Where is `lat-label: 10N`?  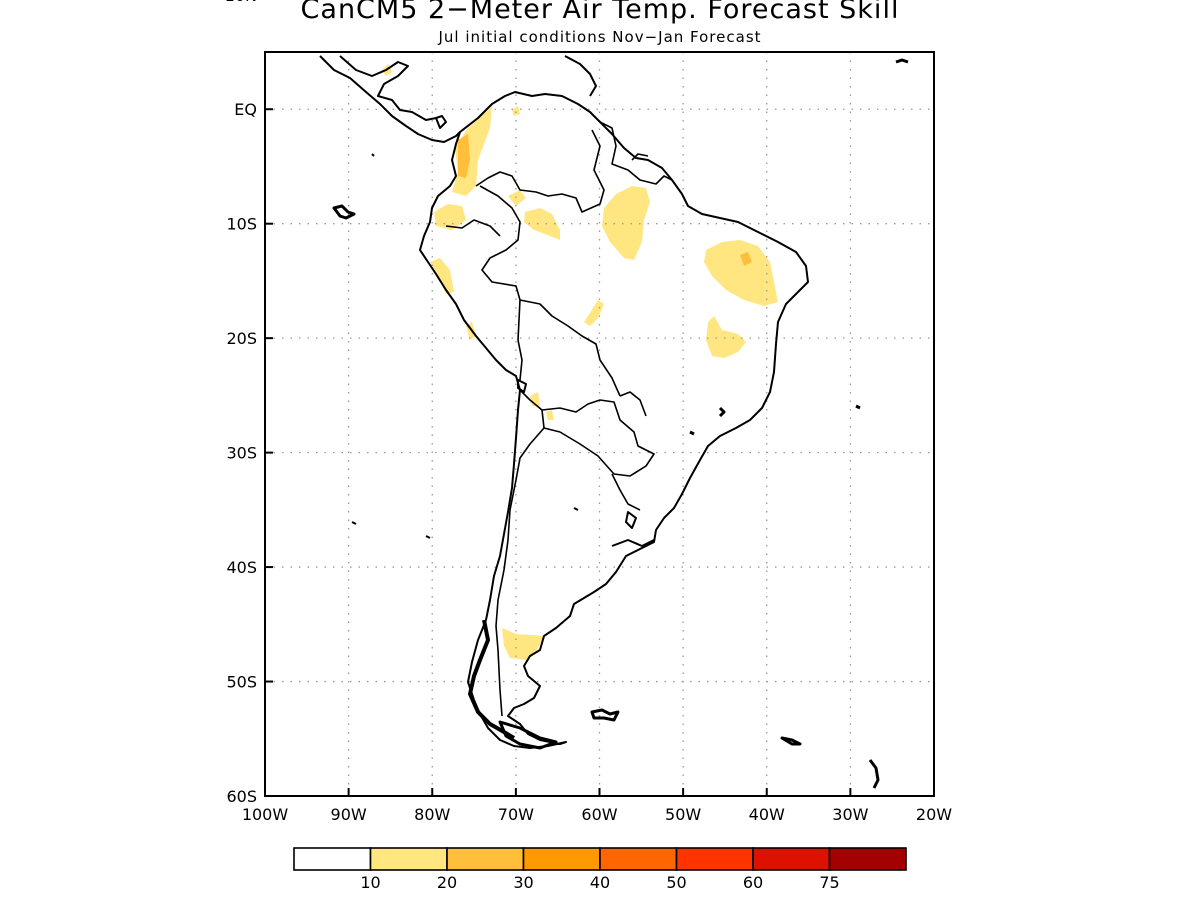 lat-label: 10N is located at coordinates (241, 2).